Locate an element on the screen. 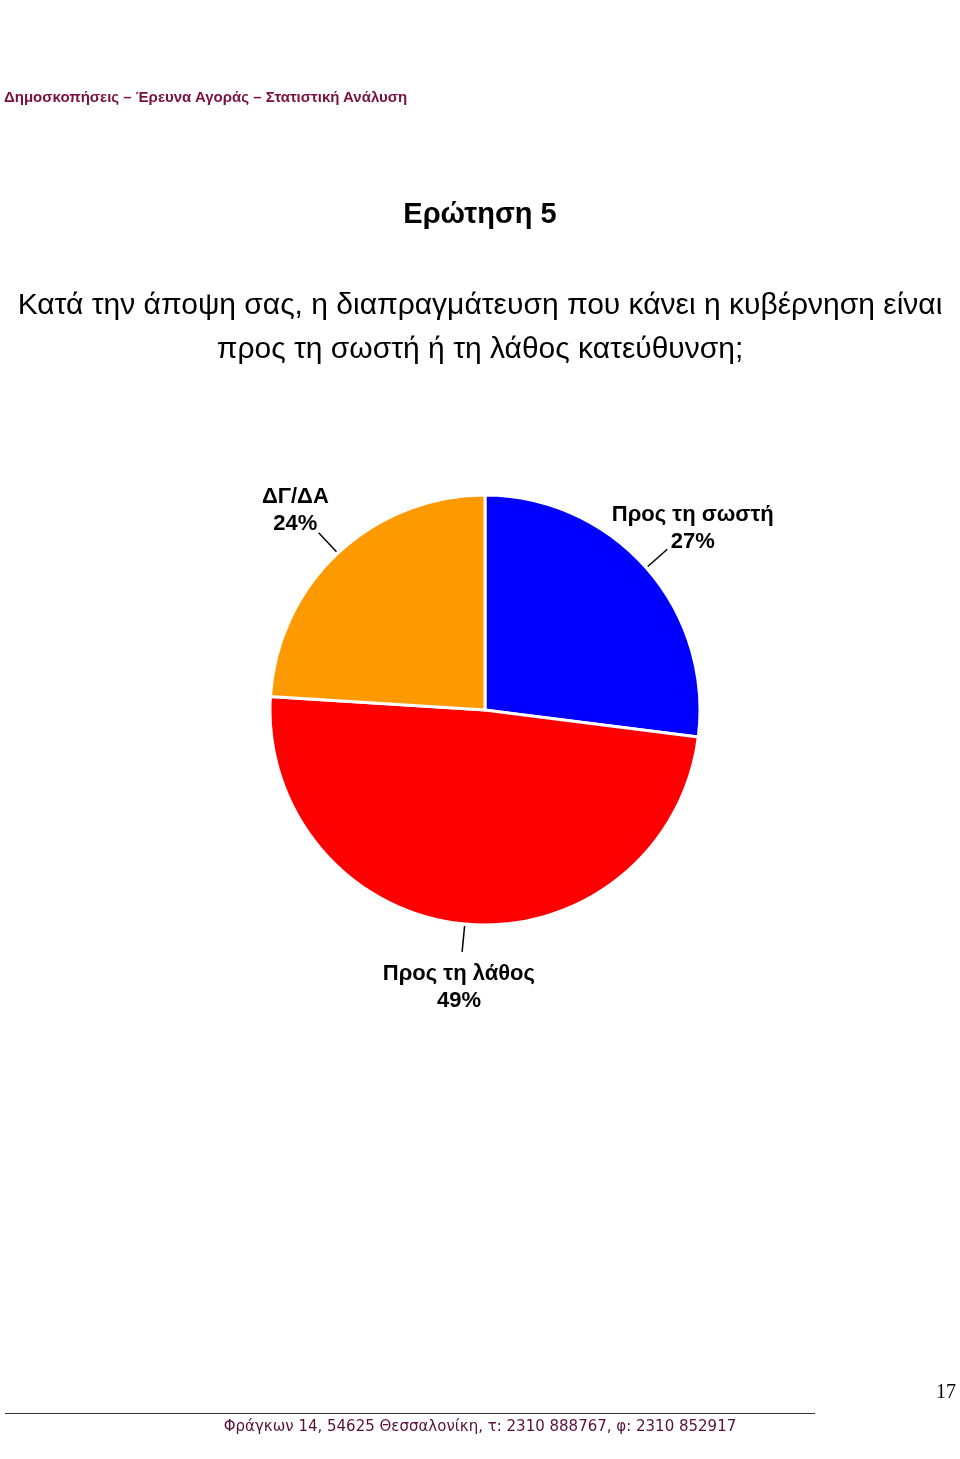 This screenshot has width=960, height=1459. data-label: 27% is located at coordinates (692, 541).